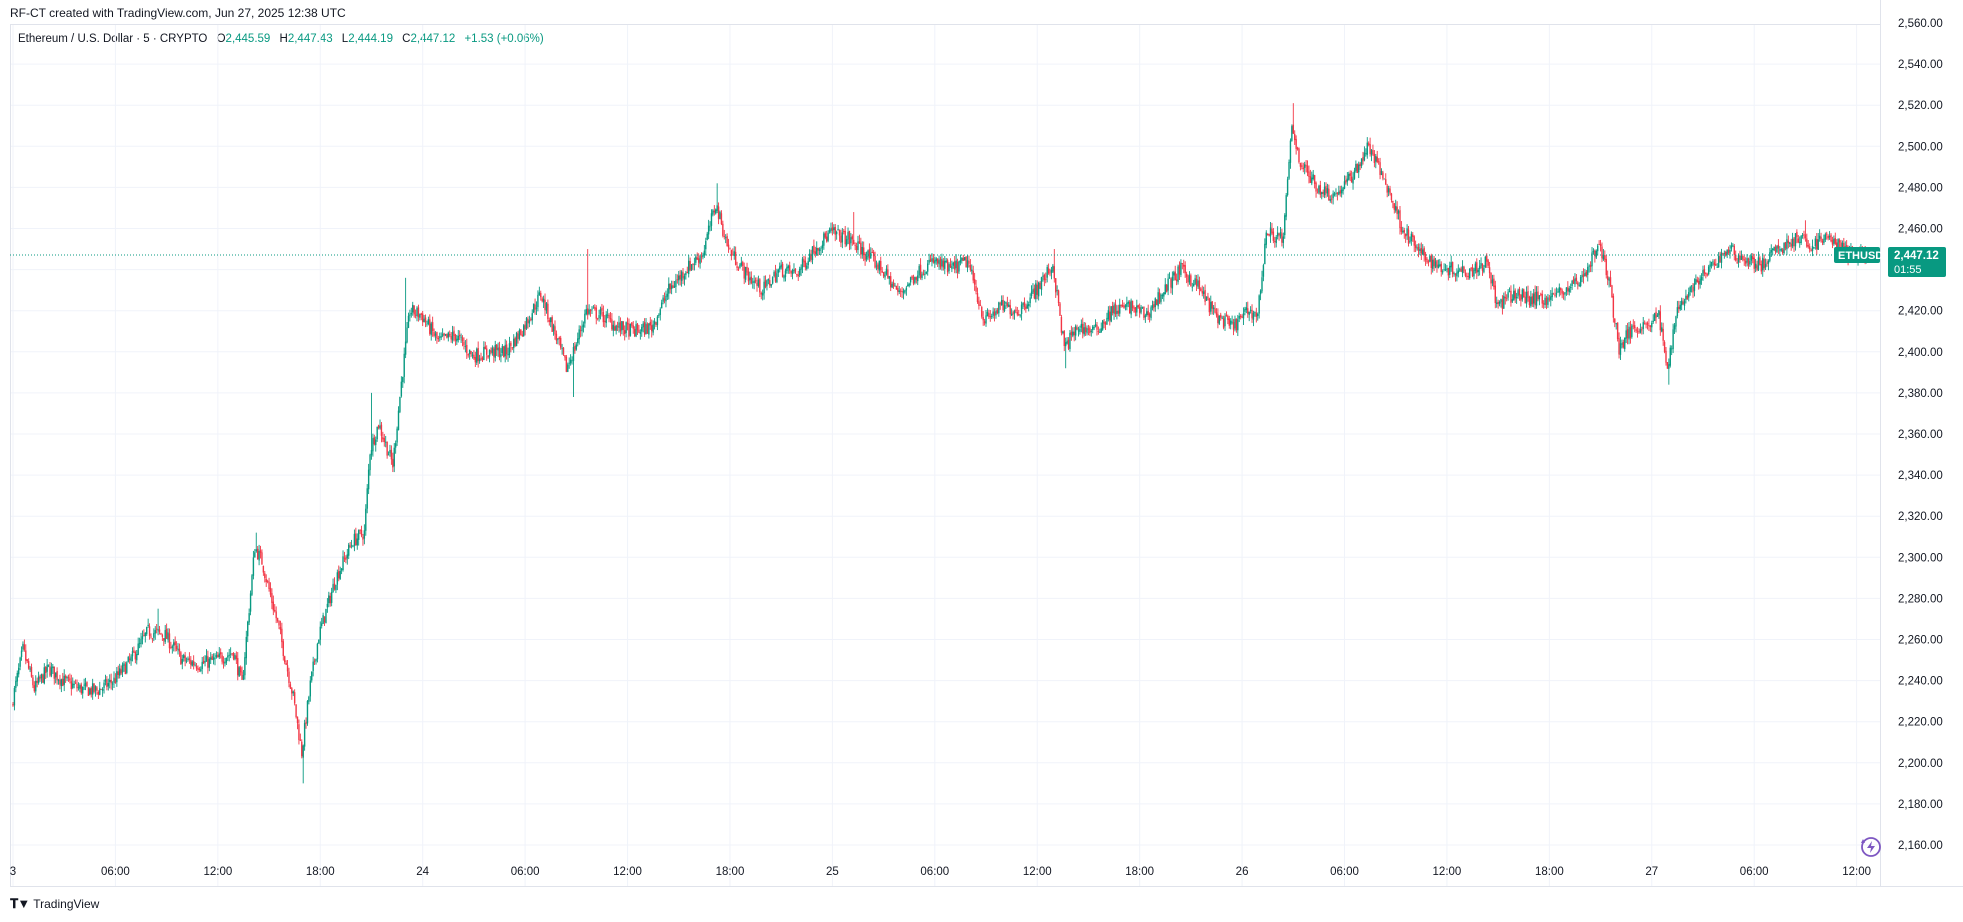 The height and width of the screenshot is (922, 1963). What do you see at coordinates (113, 39) in the screenshot?
I see `symbol-label: Ethereum / U.S. Dollar · 5 · CRYPTO` at bounding box center [113, 39].